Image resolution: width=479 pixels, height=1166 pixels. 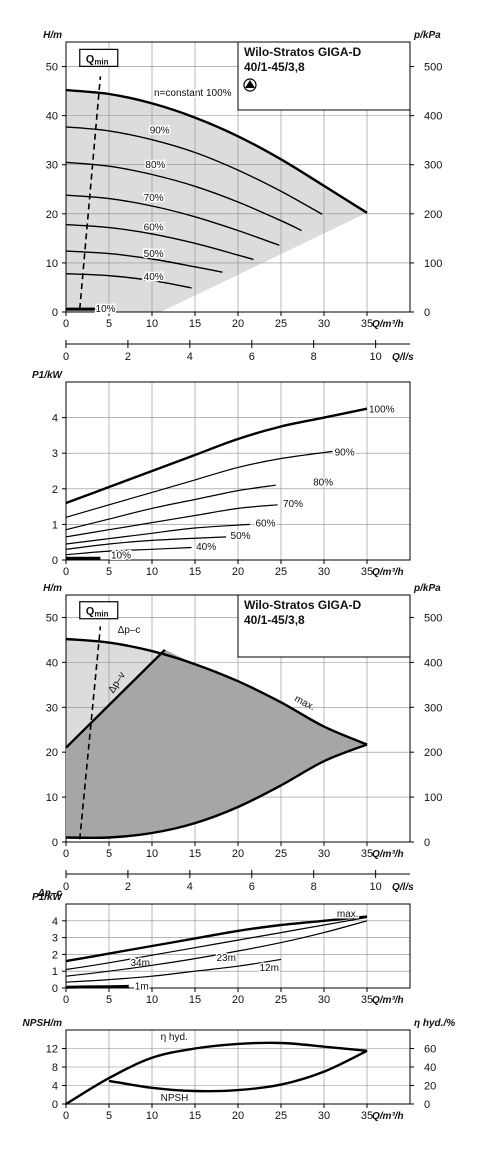 I want to click on y-axis-label: H/m, so click(x=52, y=35).